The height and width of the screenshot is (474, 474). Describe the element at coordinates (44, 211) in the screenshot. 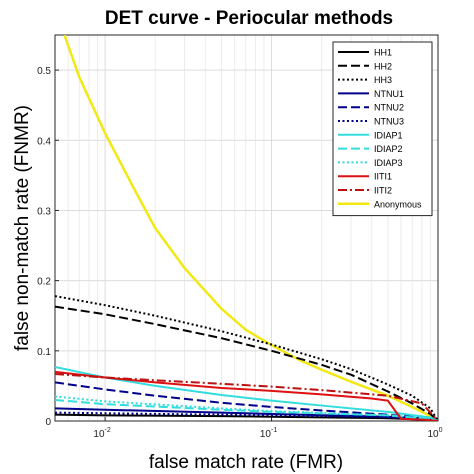

I see `y-tick-label: 0.3` at that location.